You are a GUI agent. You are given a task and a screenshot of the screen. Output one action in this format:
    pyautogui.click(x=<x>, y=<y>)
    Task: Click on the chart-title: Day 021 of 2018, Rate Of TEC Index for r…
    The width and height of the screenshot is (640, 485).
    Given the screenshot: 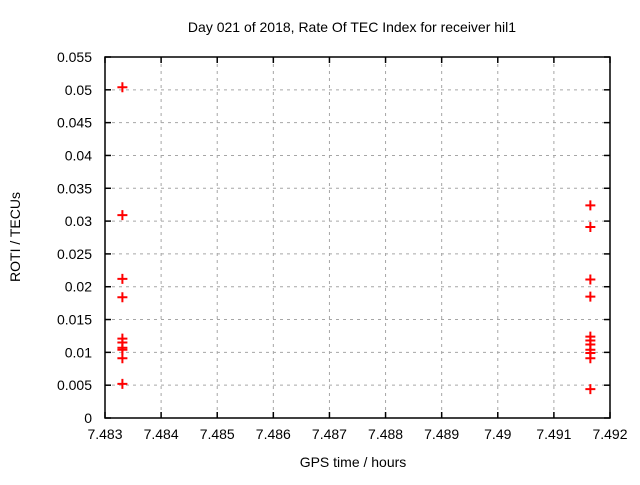 What is the action you would take?
    pyautogui.click(x=352, y=27)
    